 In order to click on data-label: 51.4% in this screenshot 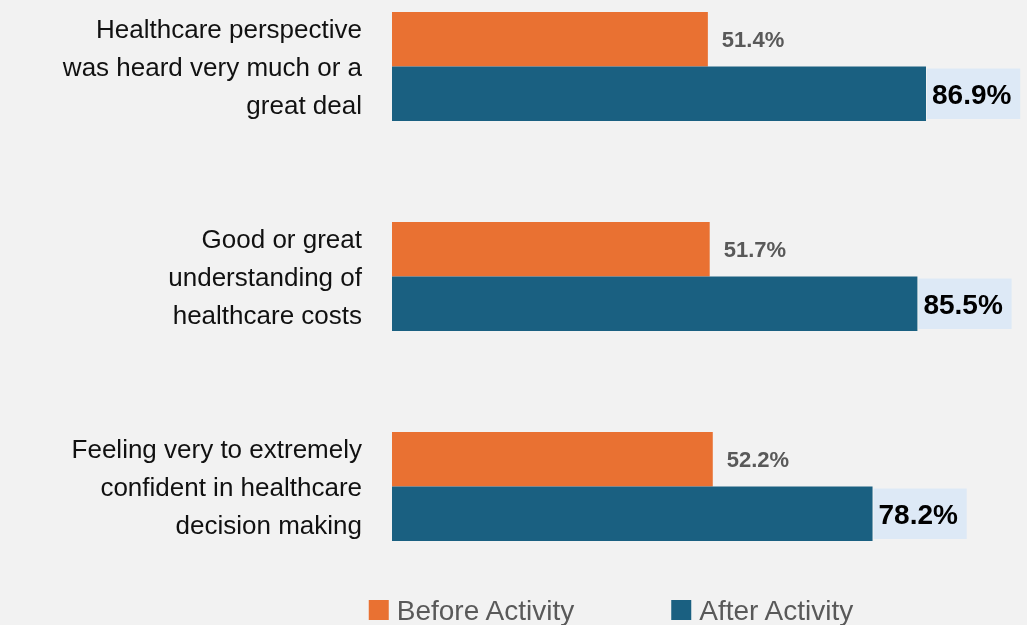, I will do `click(753, 39)`.